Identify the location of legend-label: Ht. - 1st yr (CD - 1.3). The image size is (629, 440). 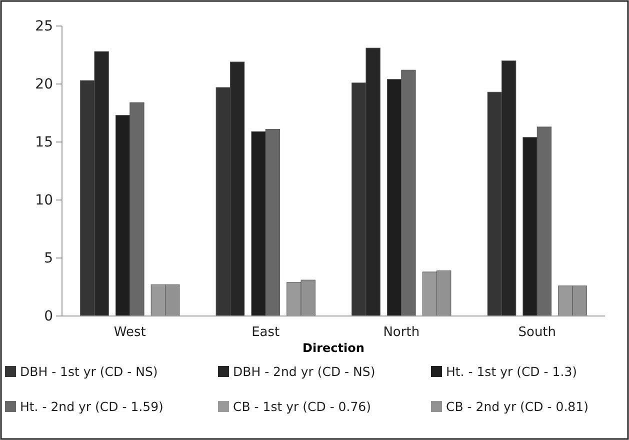
(512, 371).